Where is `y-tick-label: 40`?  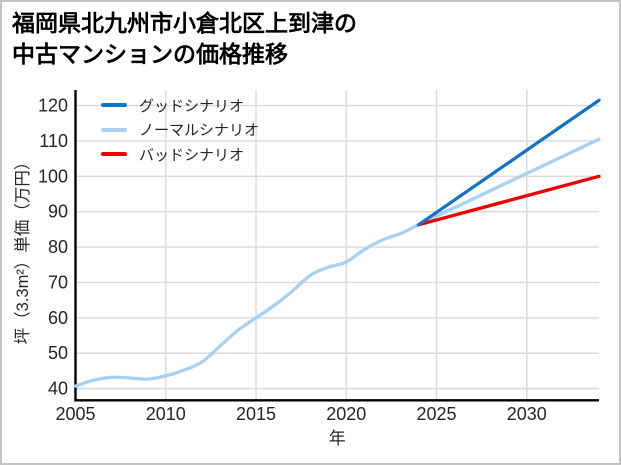
y-tick-label: 40 is located at coordinates (58, 389).